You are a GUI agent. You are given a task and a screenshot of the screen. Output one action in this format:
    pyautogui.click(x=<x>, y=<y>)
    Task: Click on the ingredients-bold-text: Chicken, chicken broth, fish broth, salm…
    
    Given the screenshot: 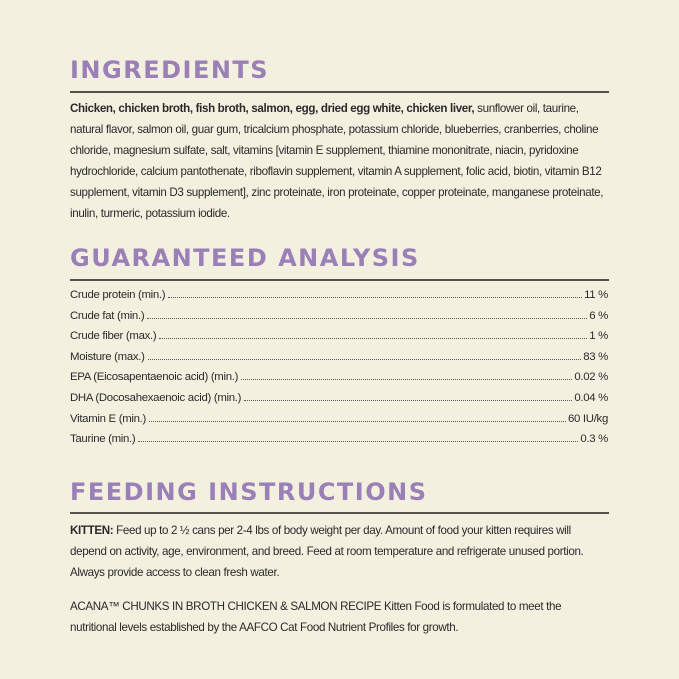 What is the action you would take?
    pyautogui.click(x=272, y=108)
    